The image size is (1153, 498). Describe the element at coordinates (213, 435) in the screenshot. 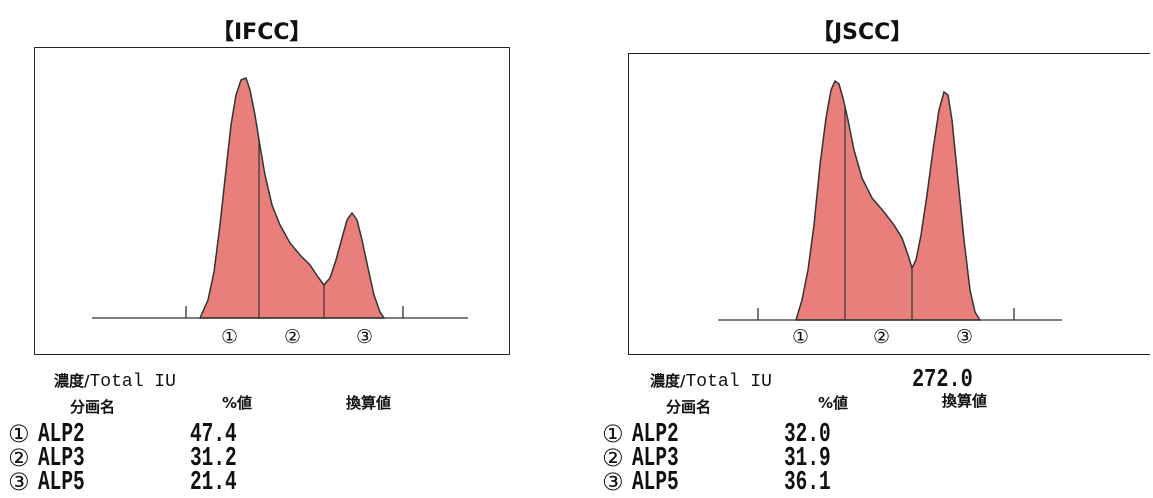

I see `ifcc-row-1-percent: 47.4` at that location.